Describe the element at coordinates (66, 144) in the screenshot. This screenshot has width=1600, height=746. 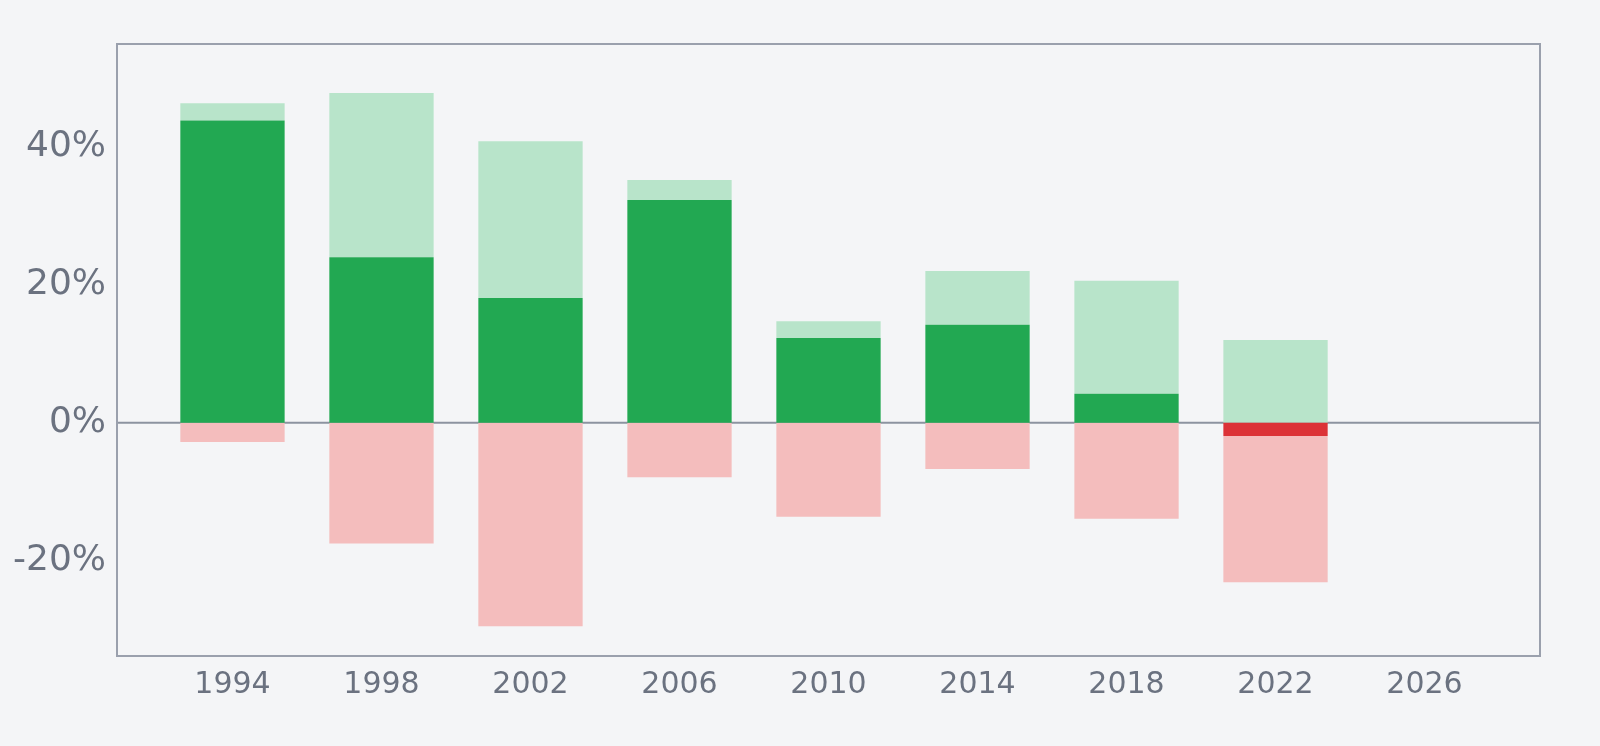
I see `y-tick-label: 40%` at that location.